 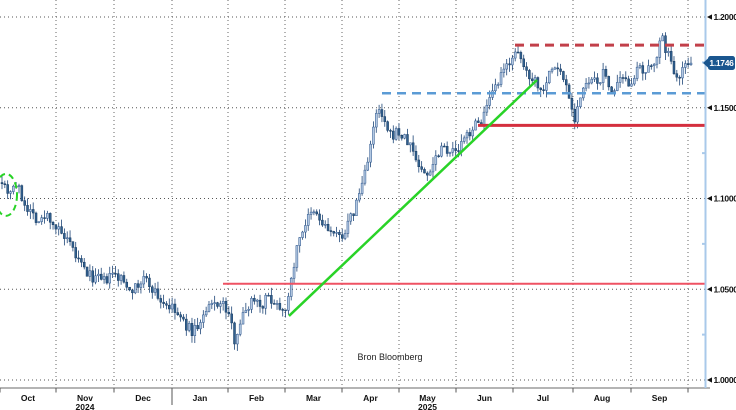 I want to click on source-label: Bron Bloomberg, so click(x=389, y=357).